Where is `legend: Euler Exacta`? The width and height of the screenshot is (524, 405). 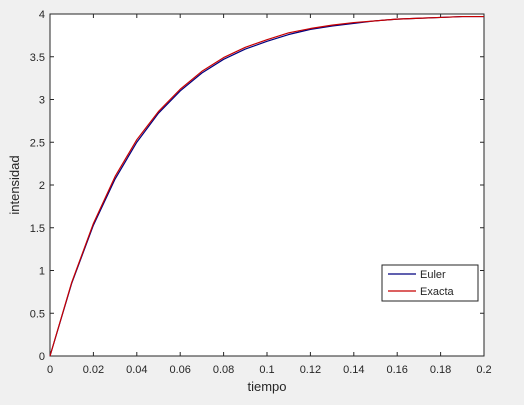 legend: Euler Exacta is located at coordinates (430, 283).